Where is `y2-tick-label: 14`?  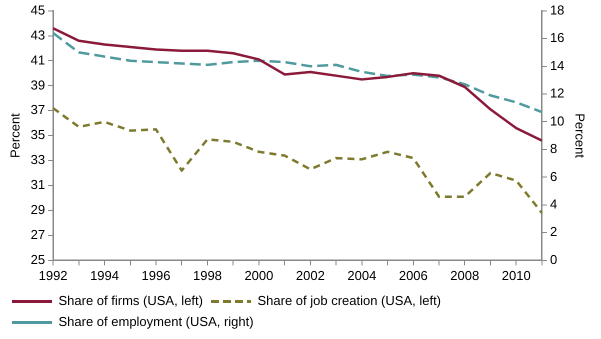
y2-tick-label: 14 is located at coordinates (557, 65).